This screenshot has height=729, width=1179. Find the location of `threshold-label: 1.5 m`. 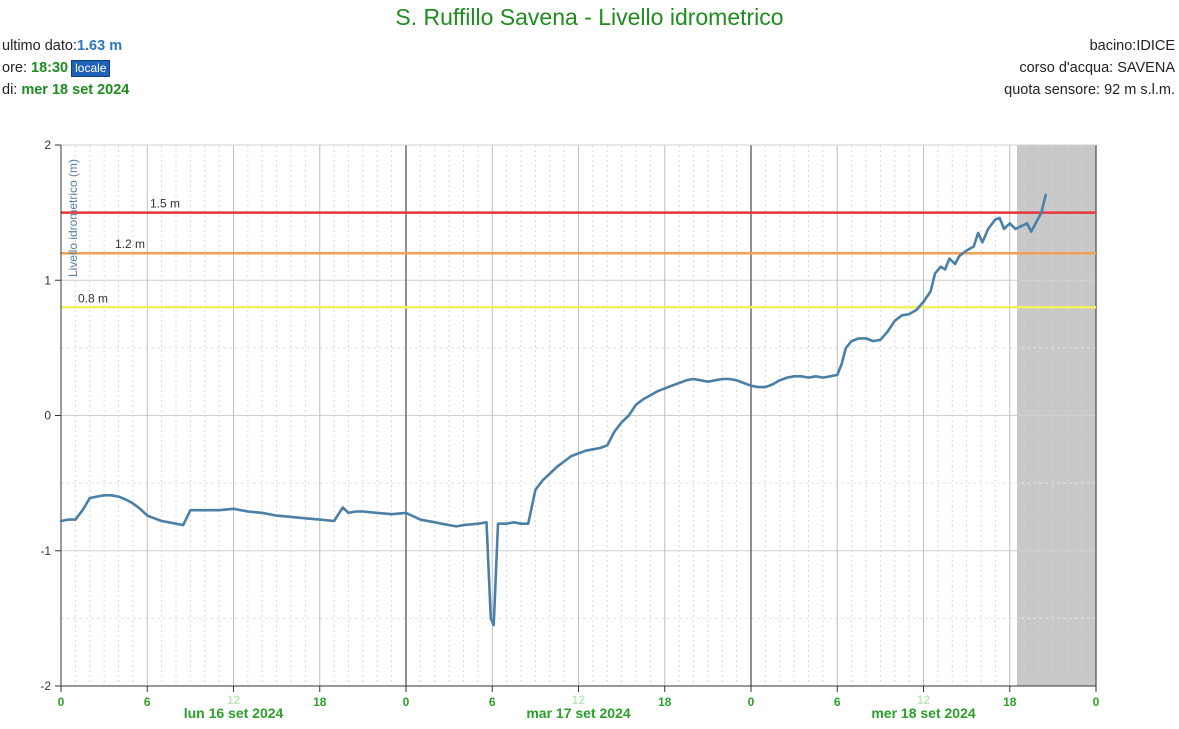

threshold-label: 1.5 m is located at coordinates (165, 204).